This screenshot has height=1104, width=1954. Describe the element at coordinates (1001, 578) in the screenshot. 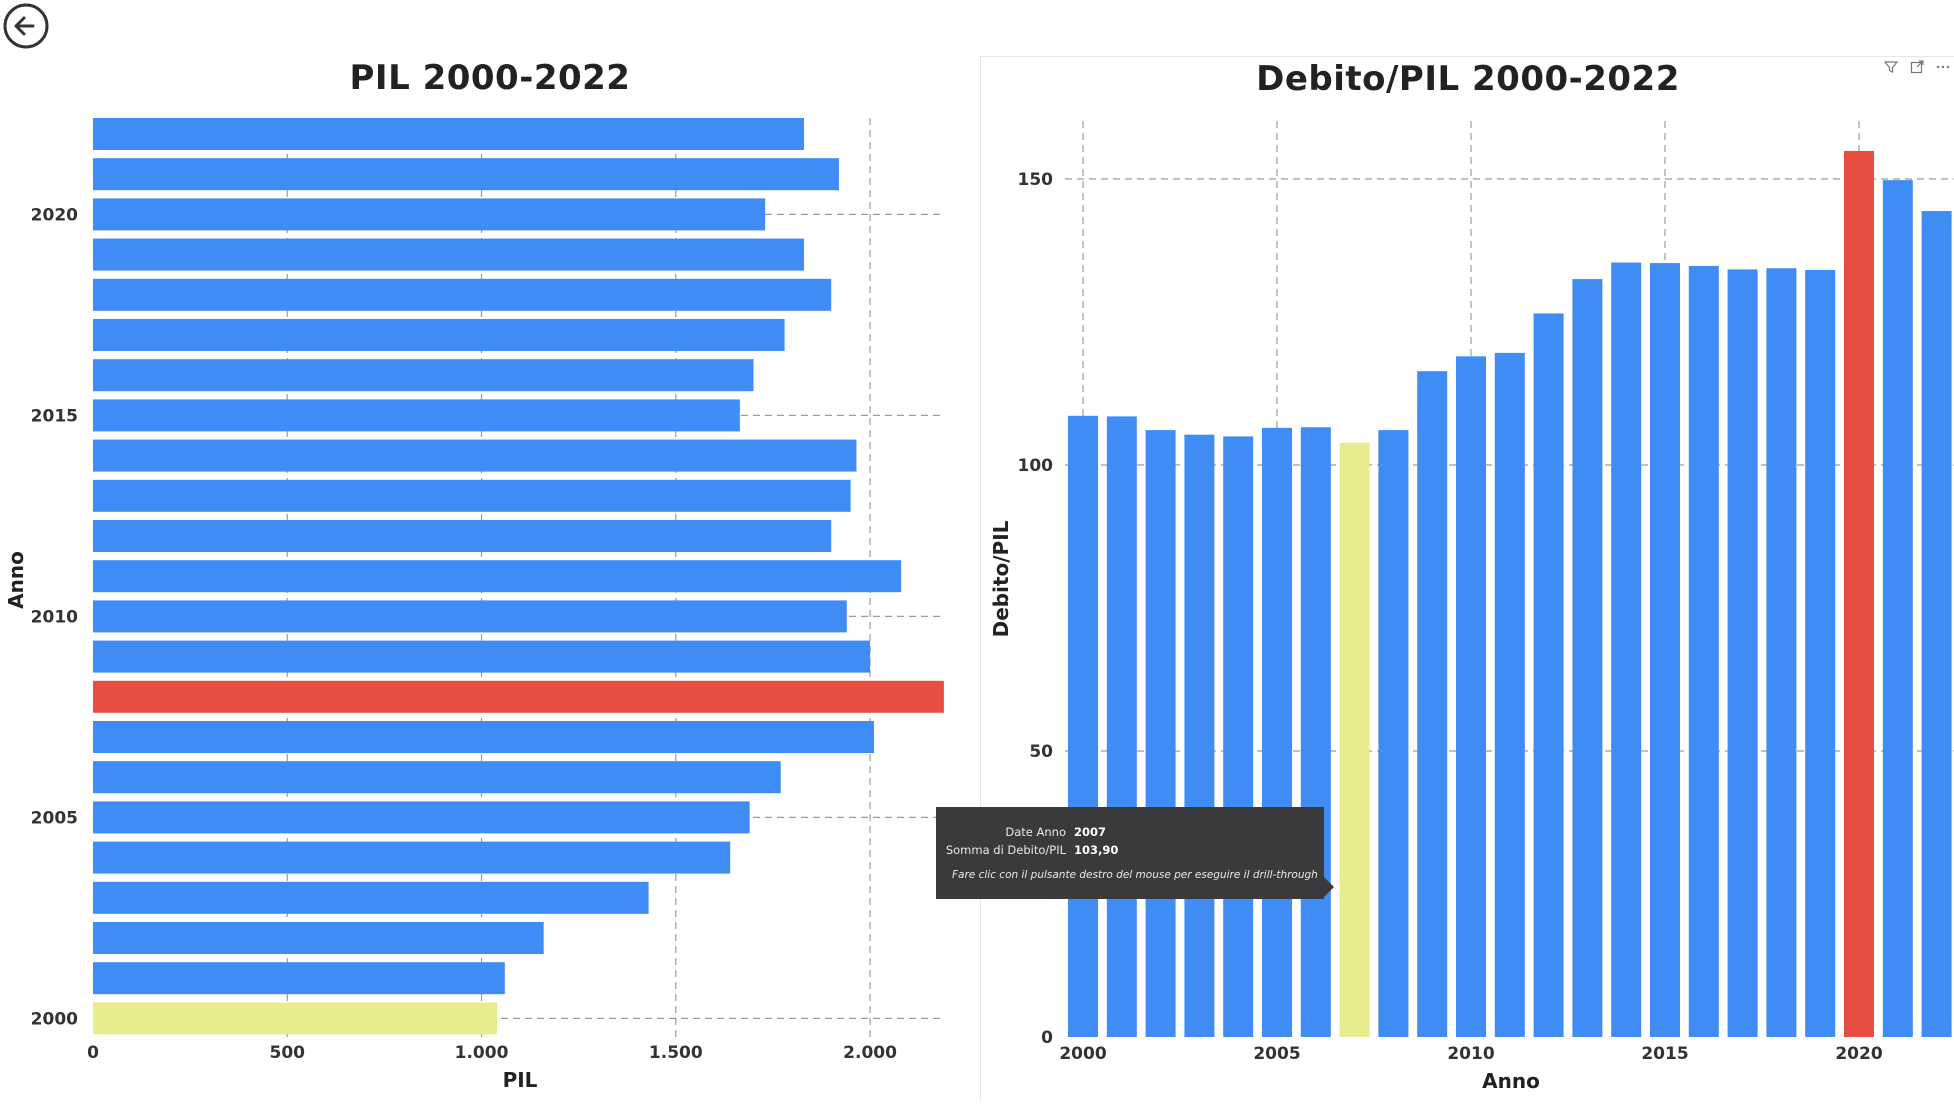

I see `y-axis-title: Debito/PIL` at that location.